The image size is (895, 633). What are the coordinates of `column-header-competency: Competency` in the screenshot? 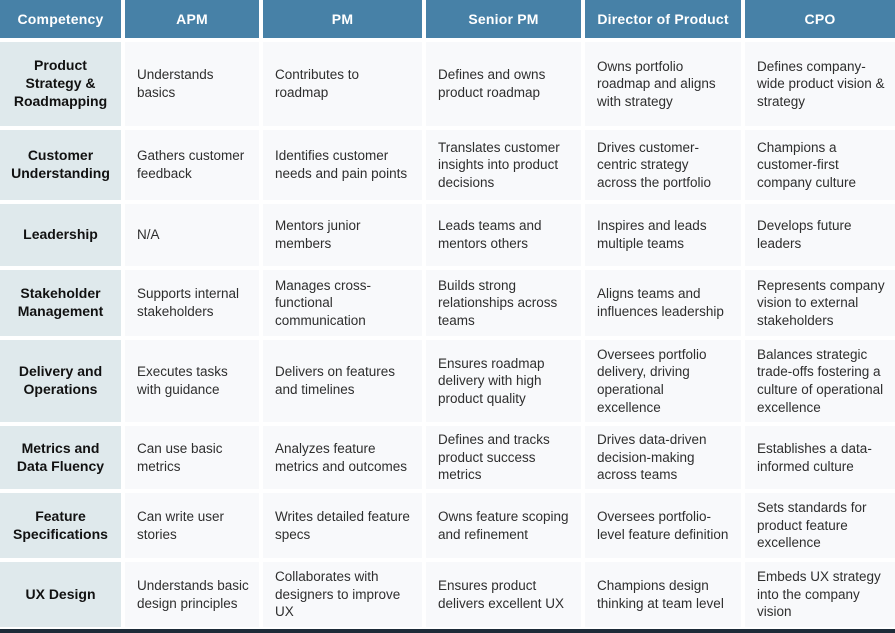 It's located at (60, 19).